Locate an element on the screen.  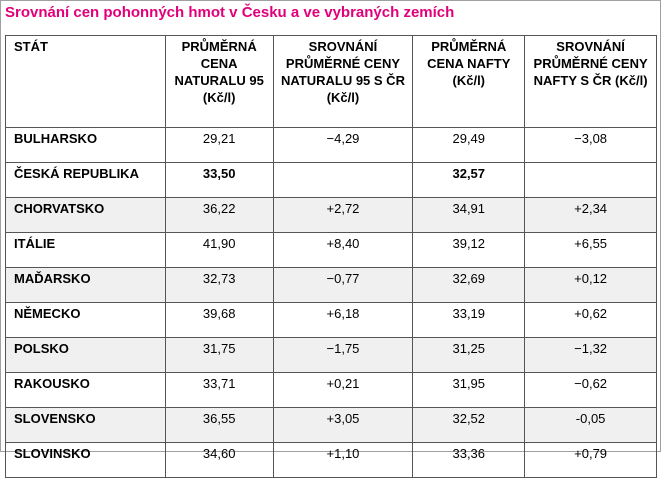
value-cell: 39,12 is located at coordinates (469, 250).